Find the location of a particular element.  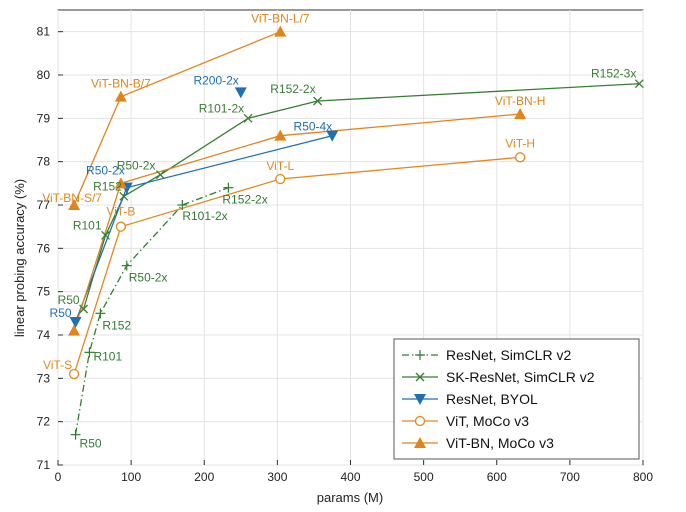

y-tick-label: 76 is located at coordinates (44, 248).